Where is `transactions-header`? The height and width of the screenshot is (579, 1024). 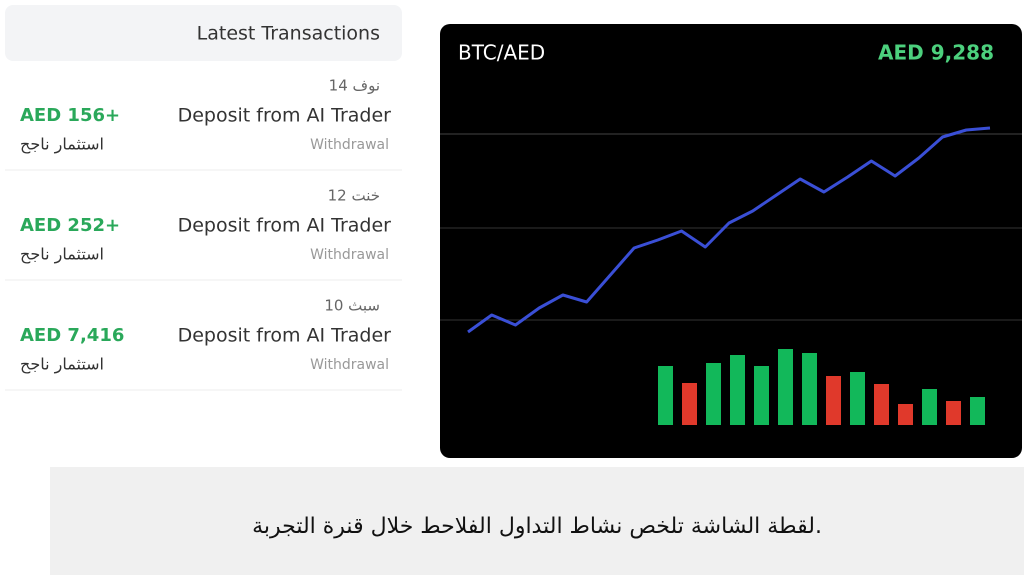 transactions-header is located at coordinates (203, 33).